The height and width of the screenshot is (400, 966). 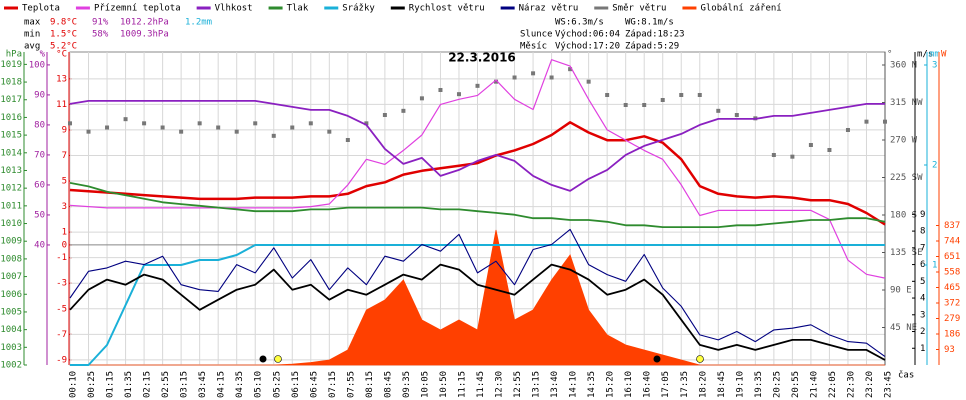 I want to click on x-tick-label: 04:15, so click(x=222, y=384).